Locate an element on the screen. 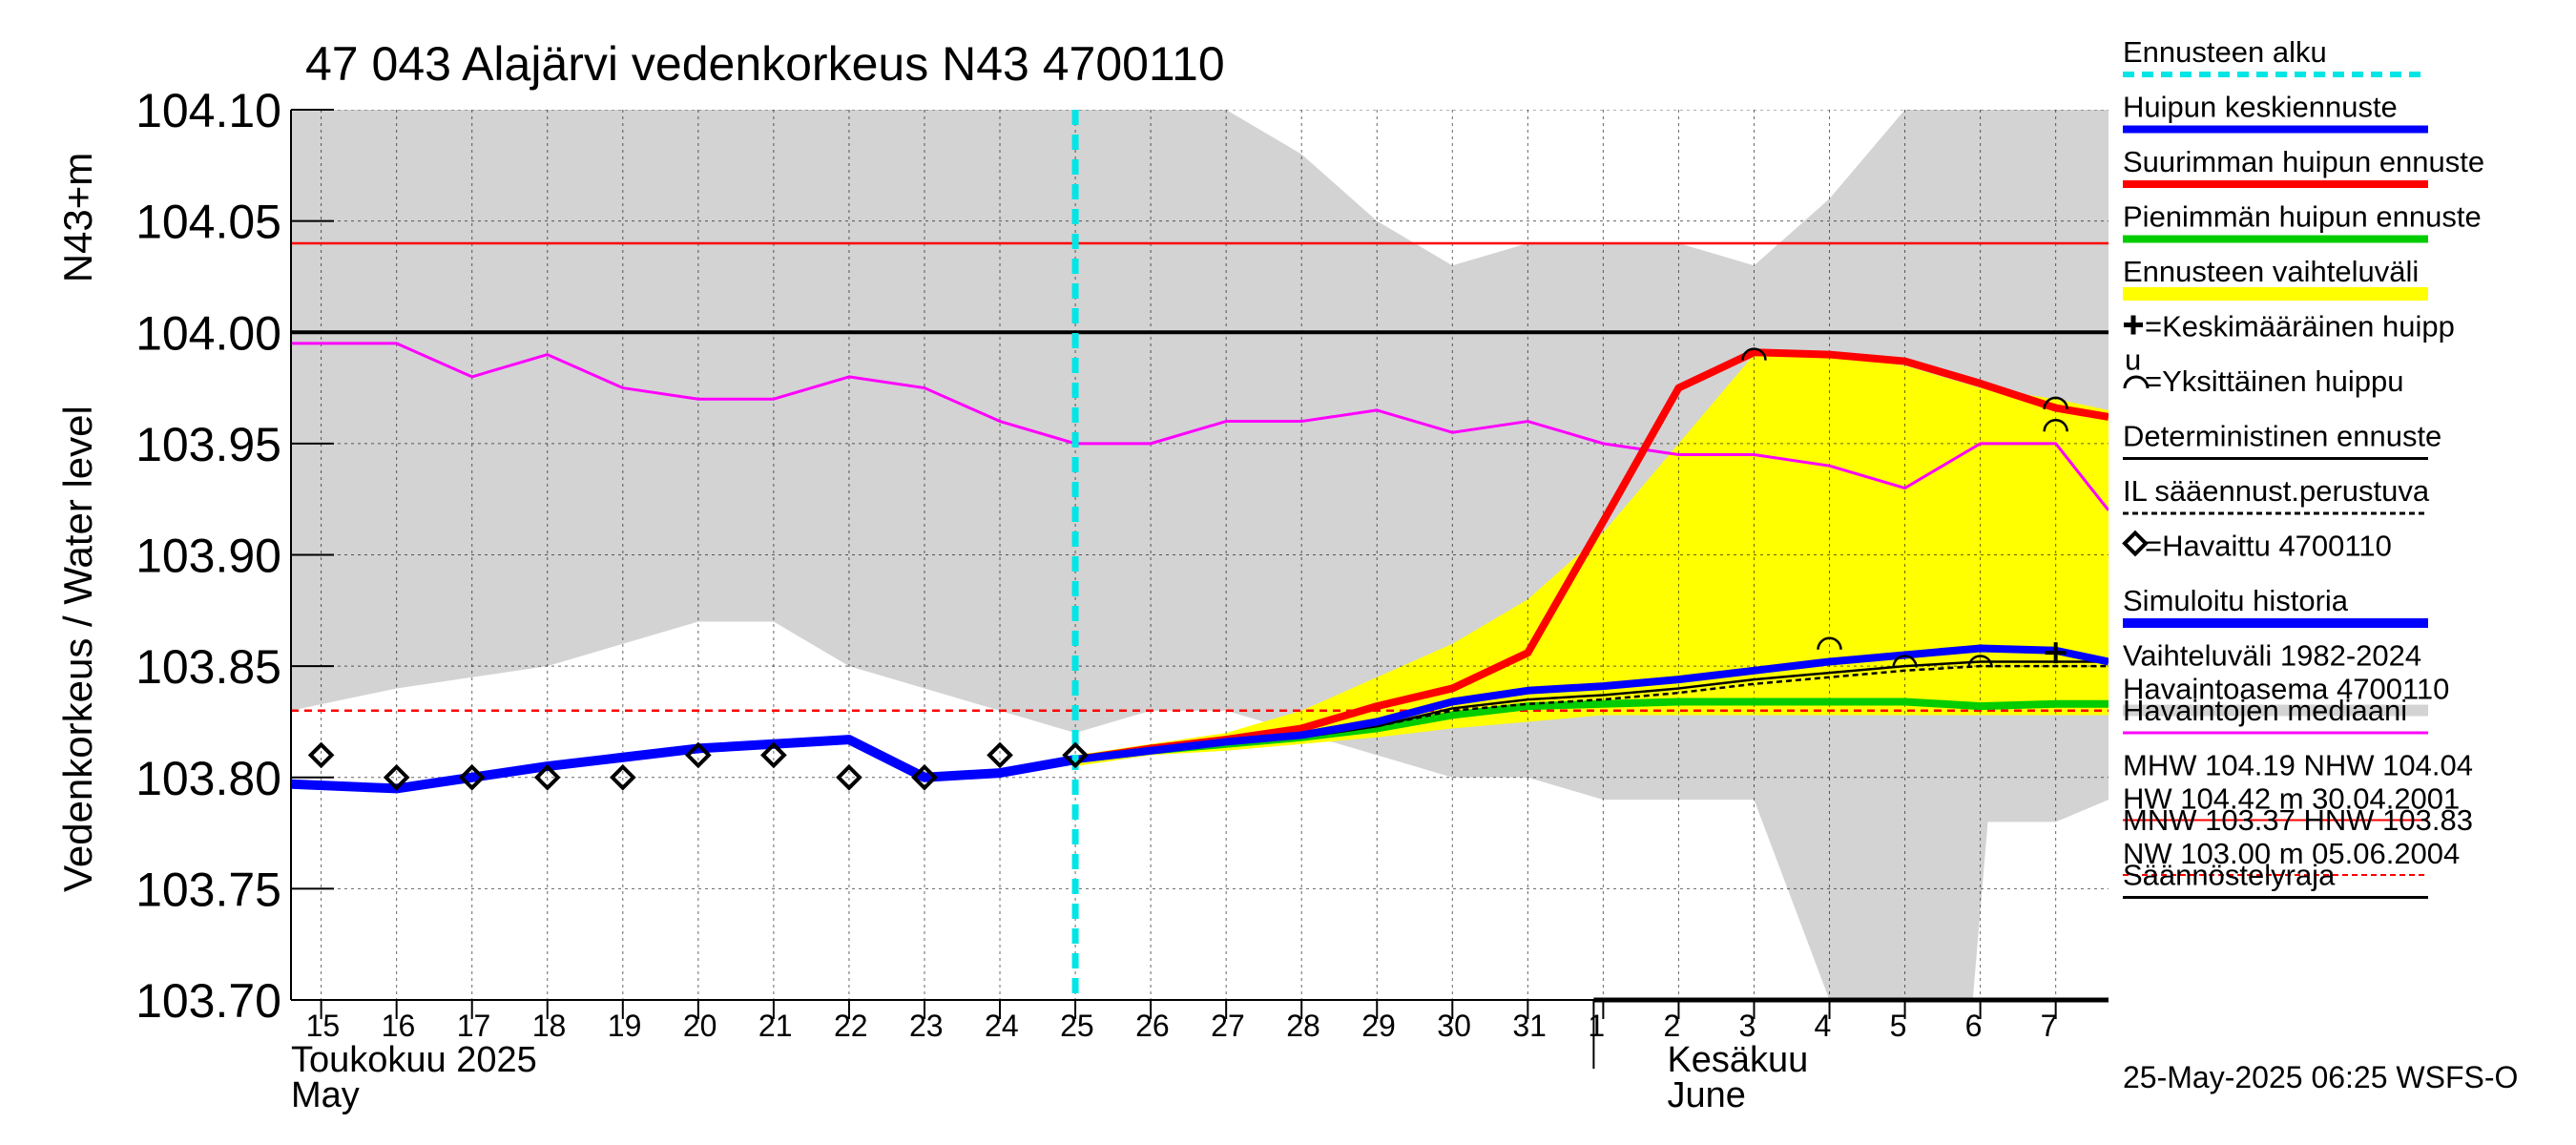 Image resolution: width=2576 pixels, height=1145 pixels. legend-entry-vaihteluv-li-1982-2024: Vaihteluväli 1982-2024 is located at coordinates (2272, 656).